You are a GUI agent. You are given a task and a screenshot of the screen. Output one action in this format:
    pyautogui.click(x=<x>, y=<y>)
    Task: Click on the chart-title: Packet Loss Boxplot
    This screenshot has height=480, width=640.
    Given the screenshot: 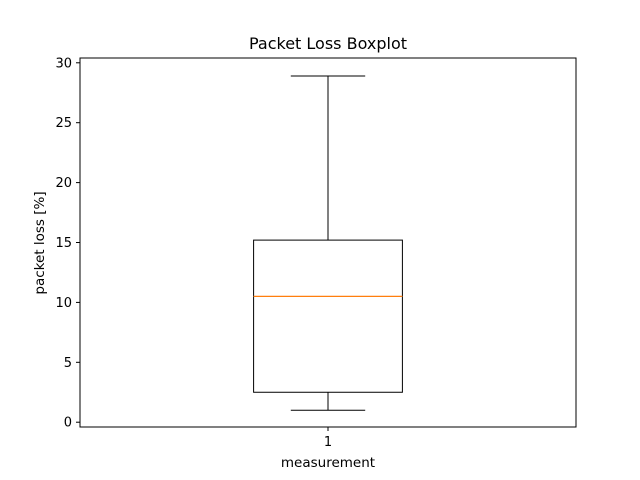 What is the action you would take?
    pyautogui.click(x=328, y=43)
    